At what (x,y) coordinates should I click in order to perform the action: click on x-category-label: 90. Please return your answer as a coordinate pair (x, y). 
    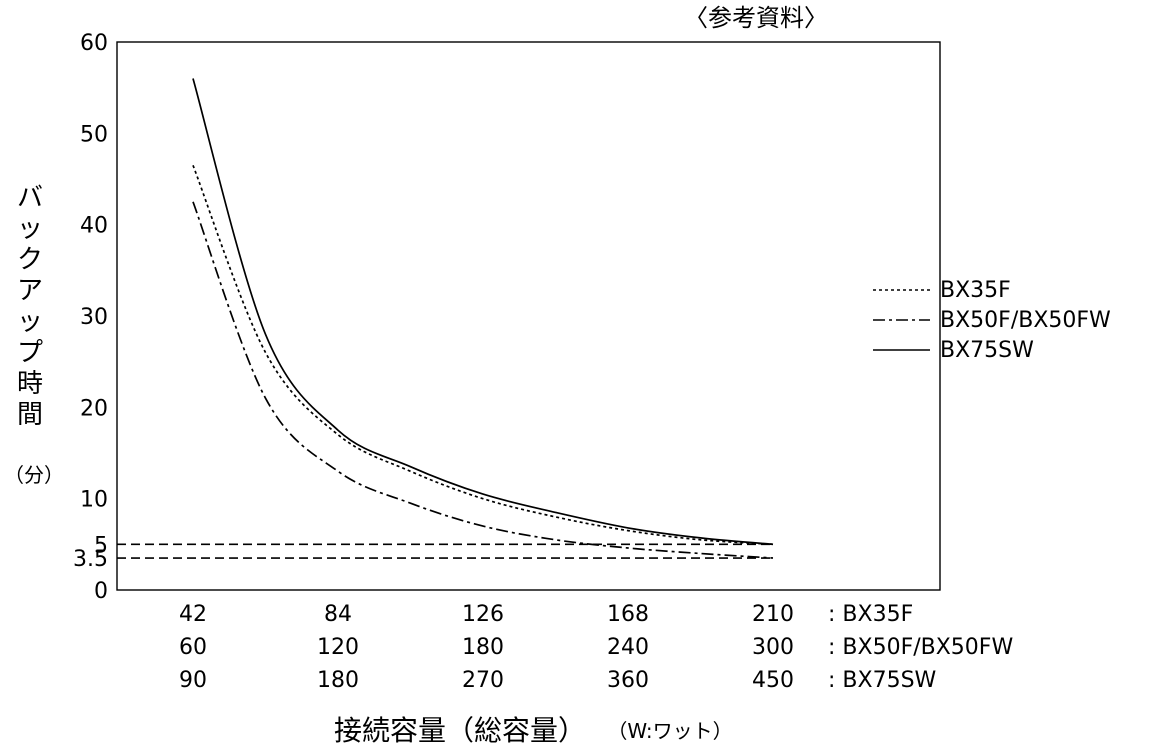
    Looking at the image, I should click on (193, 680).